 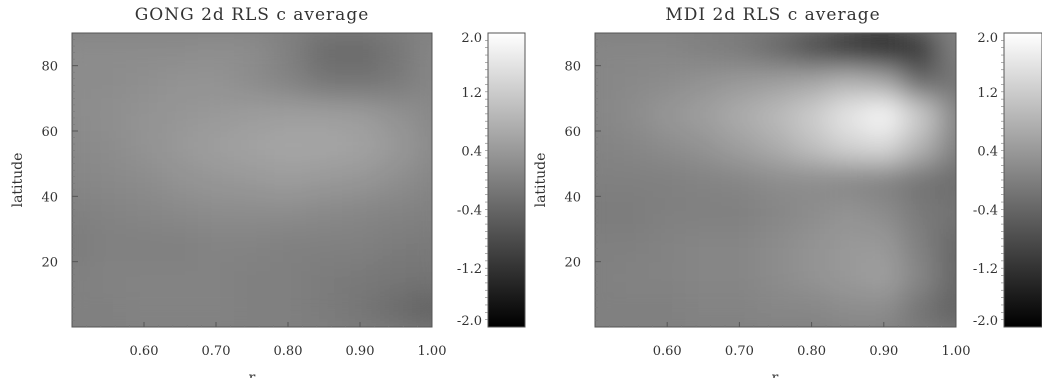 What do you see at coordinates (739, 351) in the screenshot?
I see `x-tick-label: 0.70` at bounding box center [739, 351].